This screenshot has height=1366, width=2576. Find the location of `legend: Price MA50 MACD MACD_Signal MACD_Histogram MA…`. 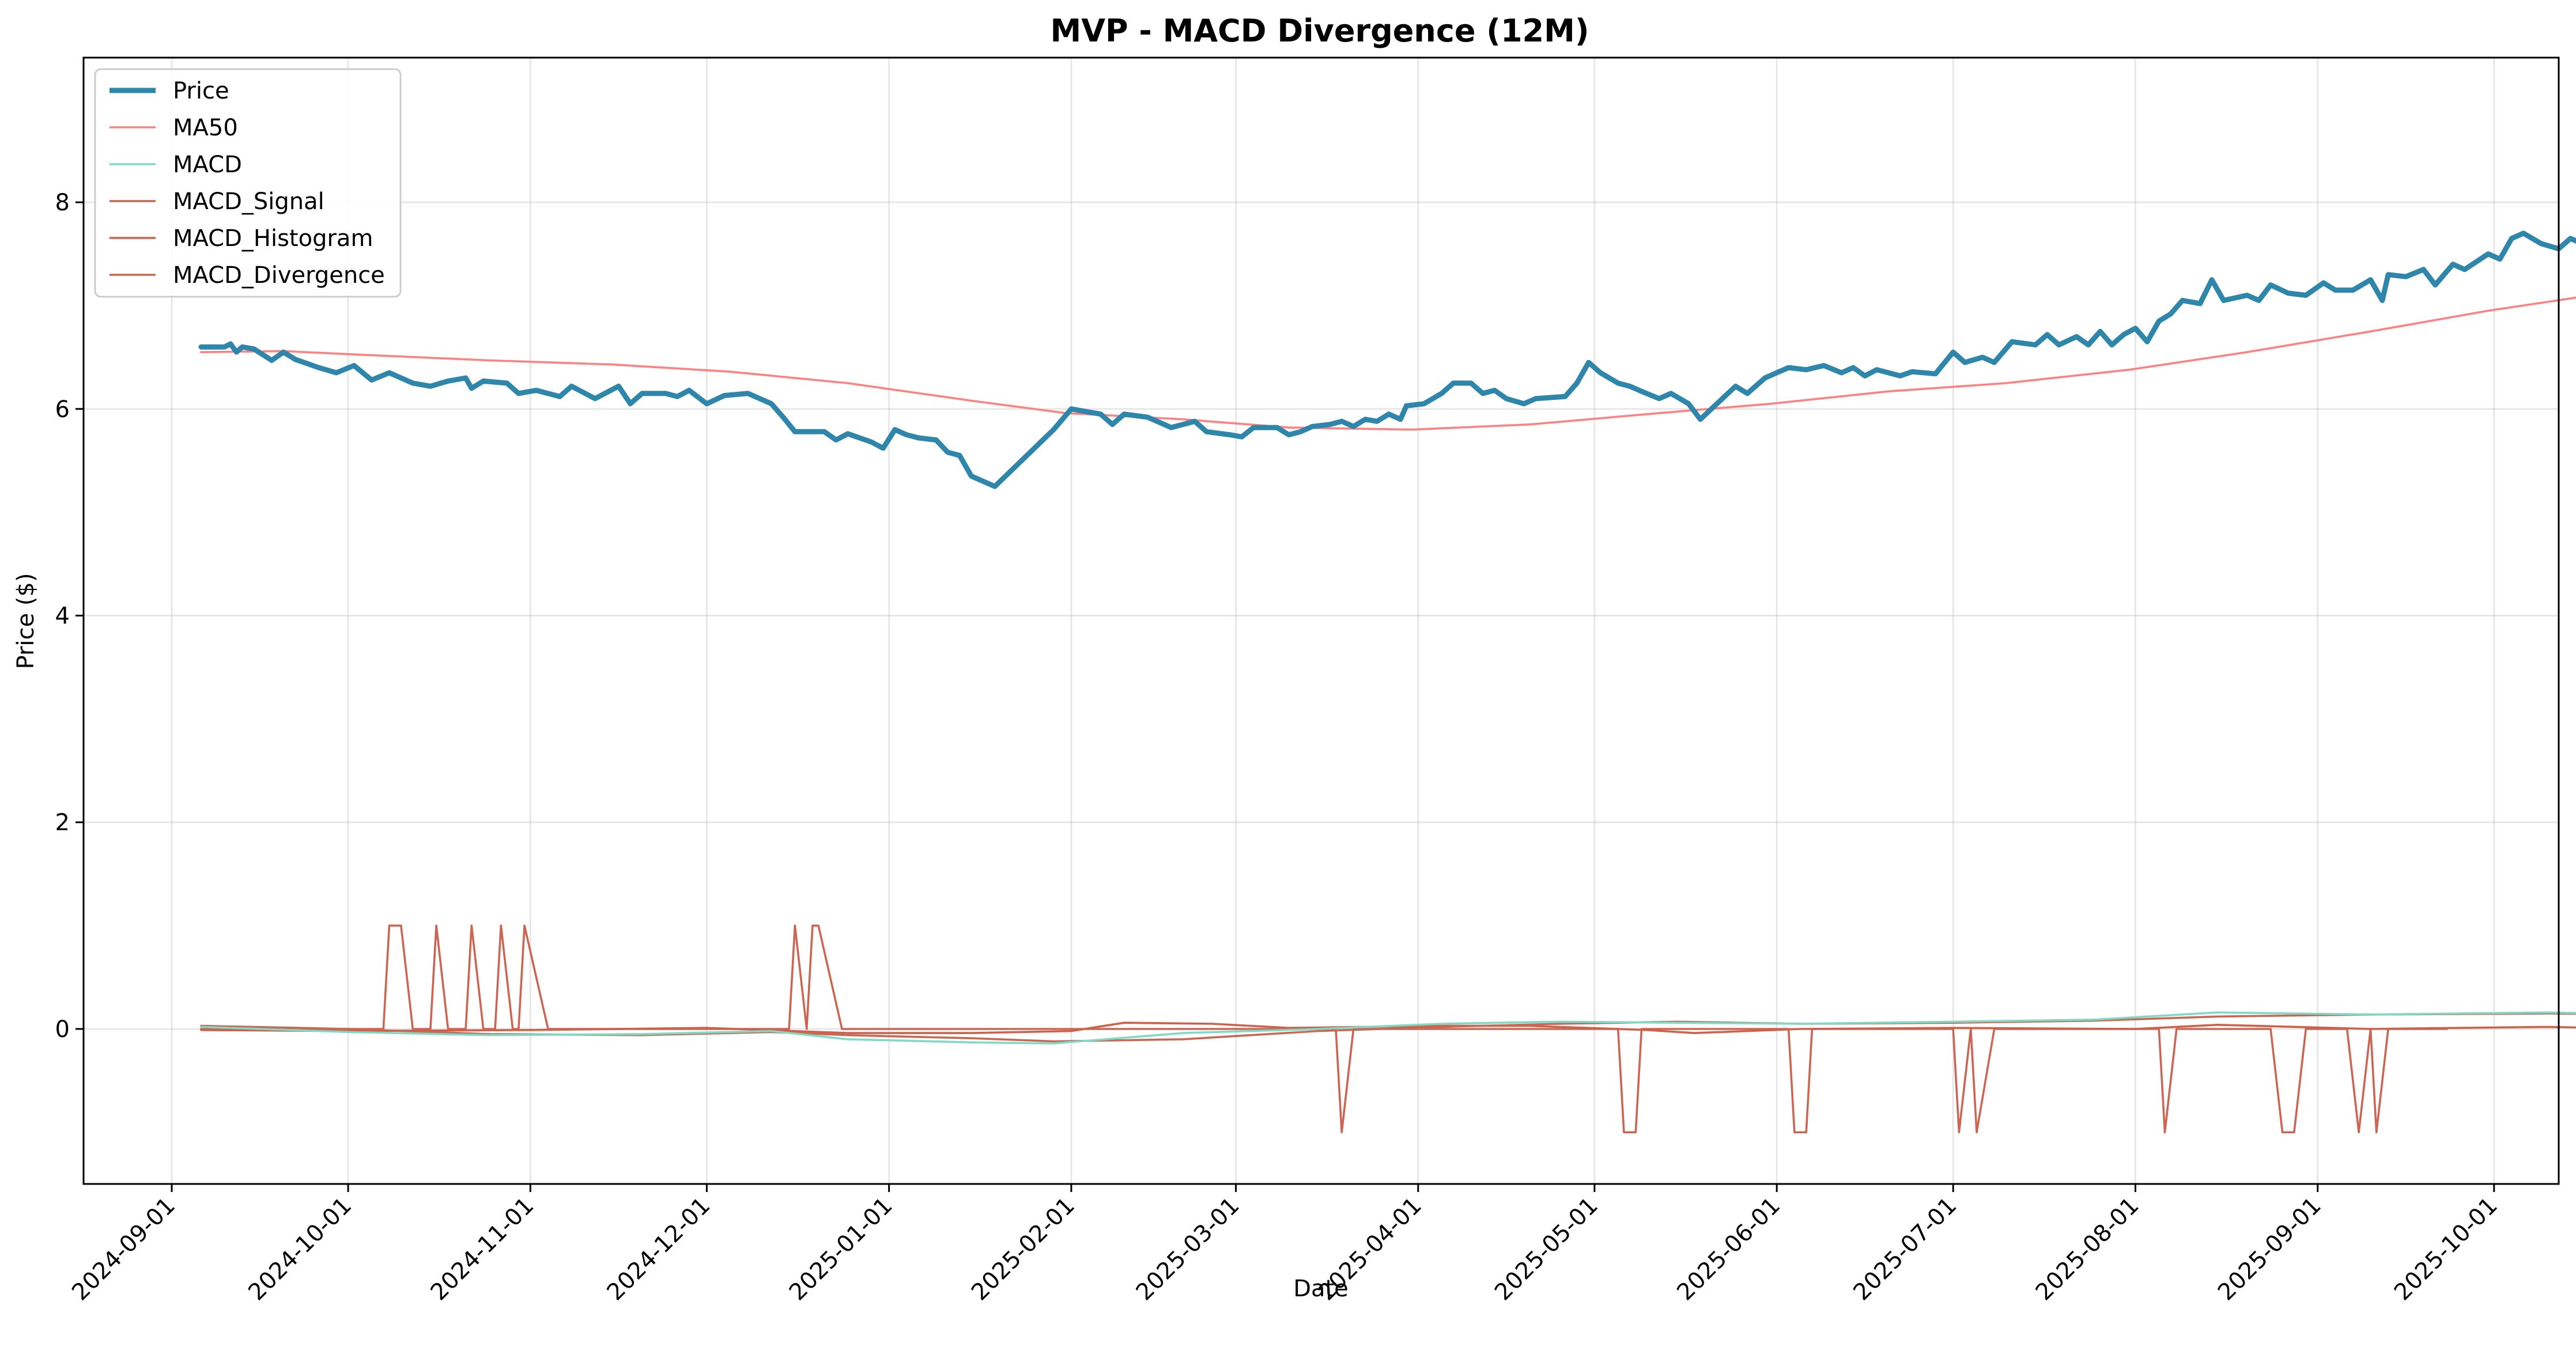

legend: Price MA50 MACD MACD_Signal MACD_Histogram MA… is located at coordinates (248, 183).